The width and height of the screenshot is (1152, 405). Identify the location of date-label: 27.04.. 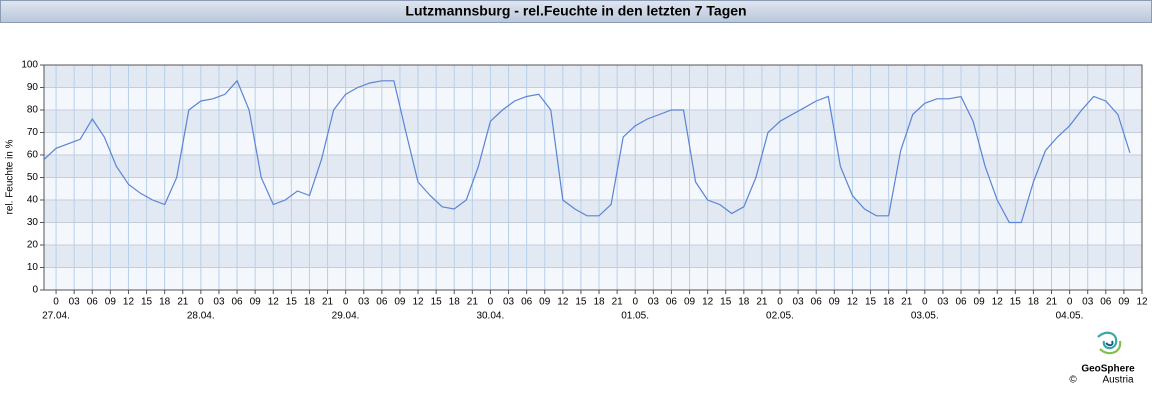
(56, 316).